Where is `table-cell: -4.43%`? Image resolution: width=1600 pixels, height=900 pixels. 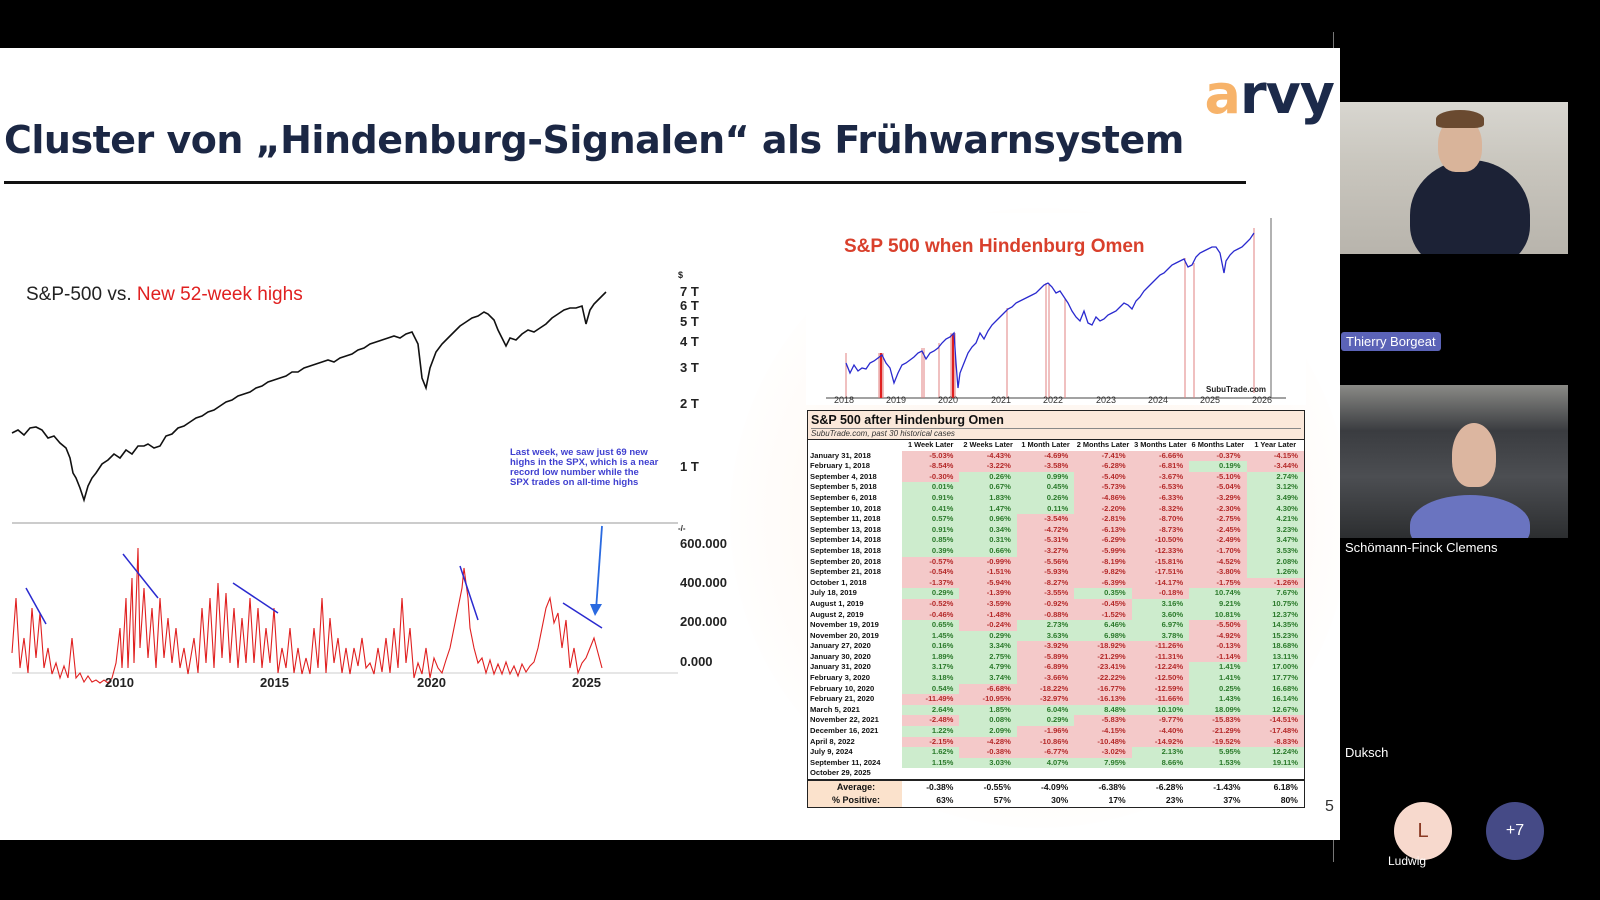 table-cell: -4.43% is located at coordinates (988, 456).